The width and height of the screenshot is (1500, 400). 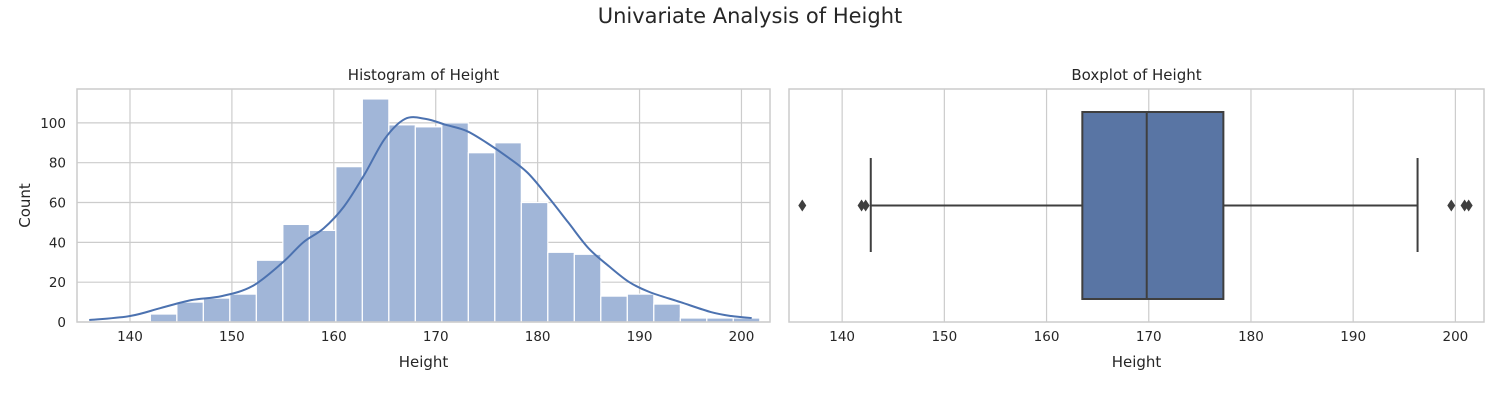 I want to click on histogram-x-tick-label: 170, so click(x=436, y=337).